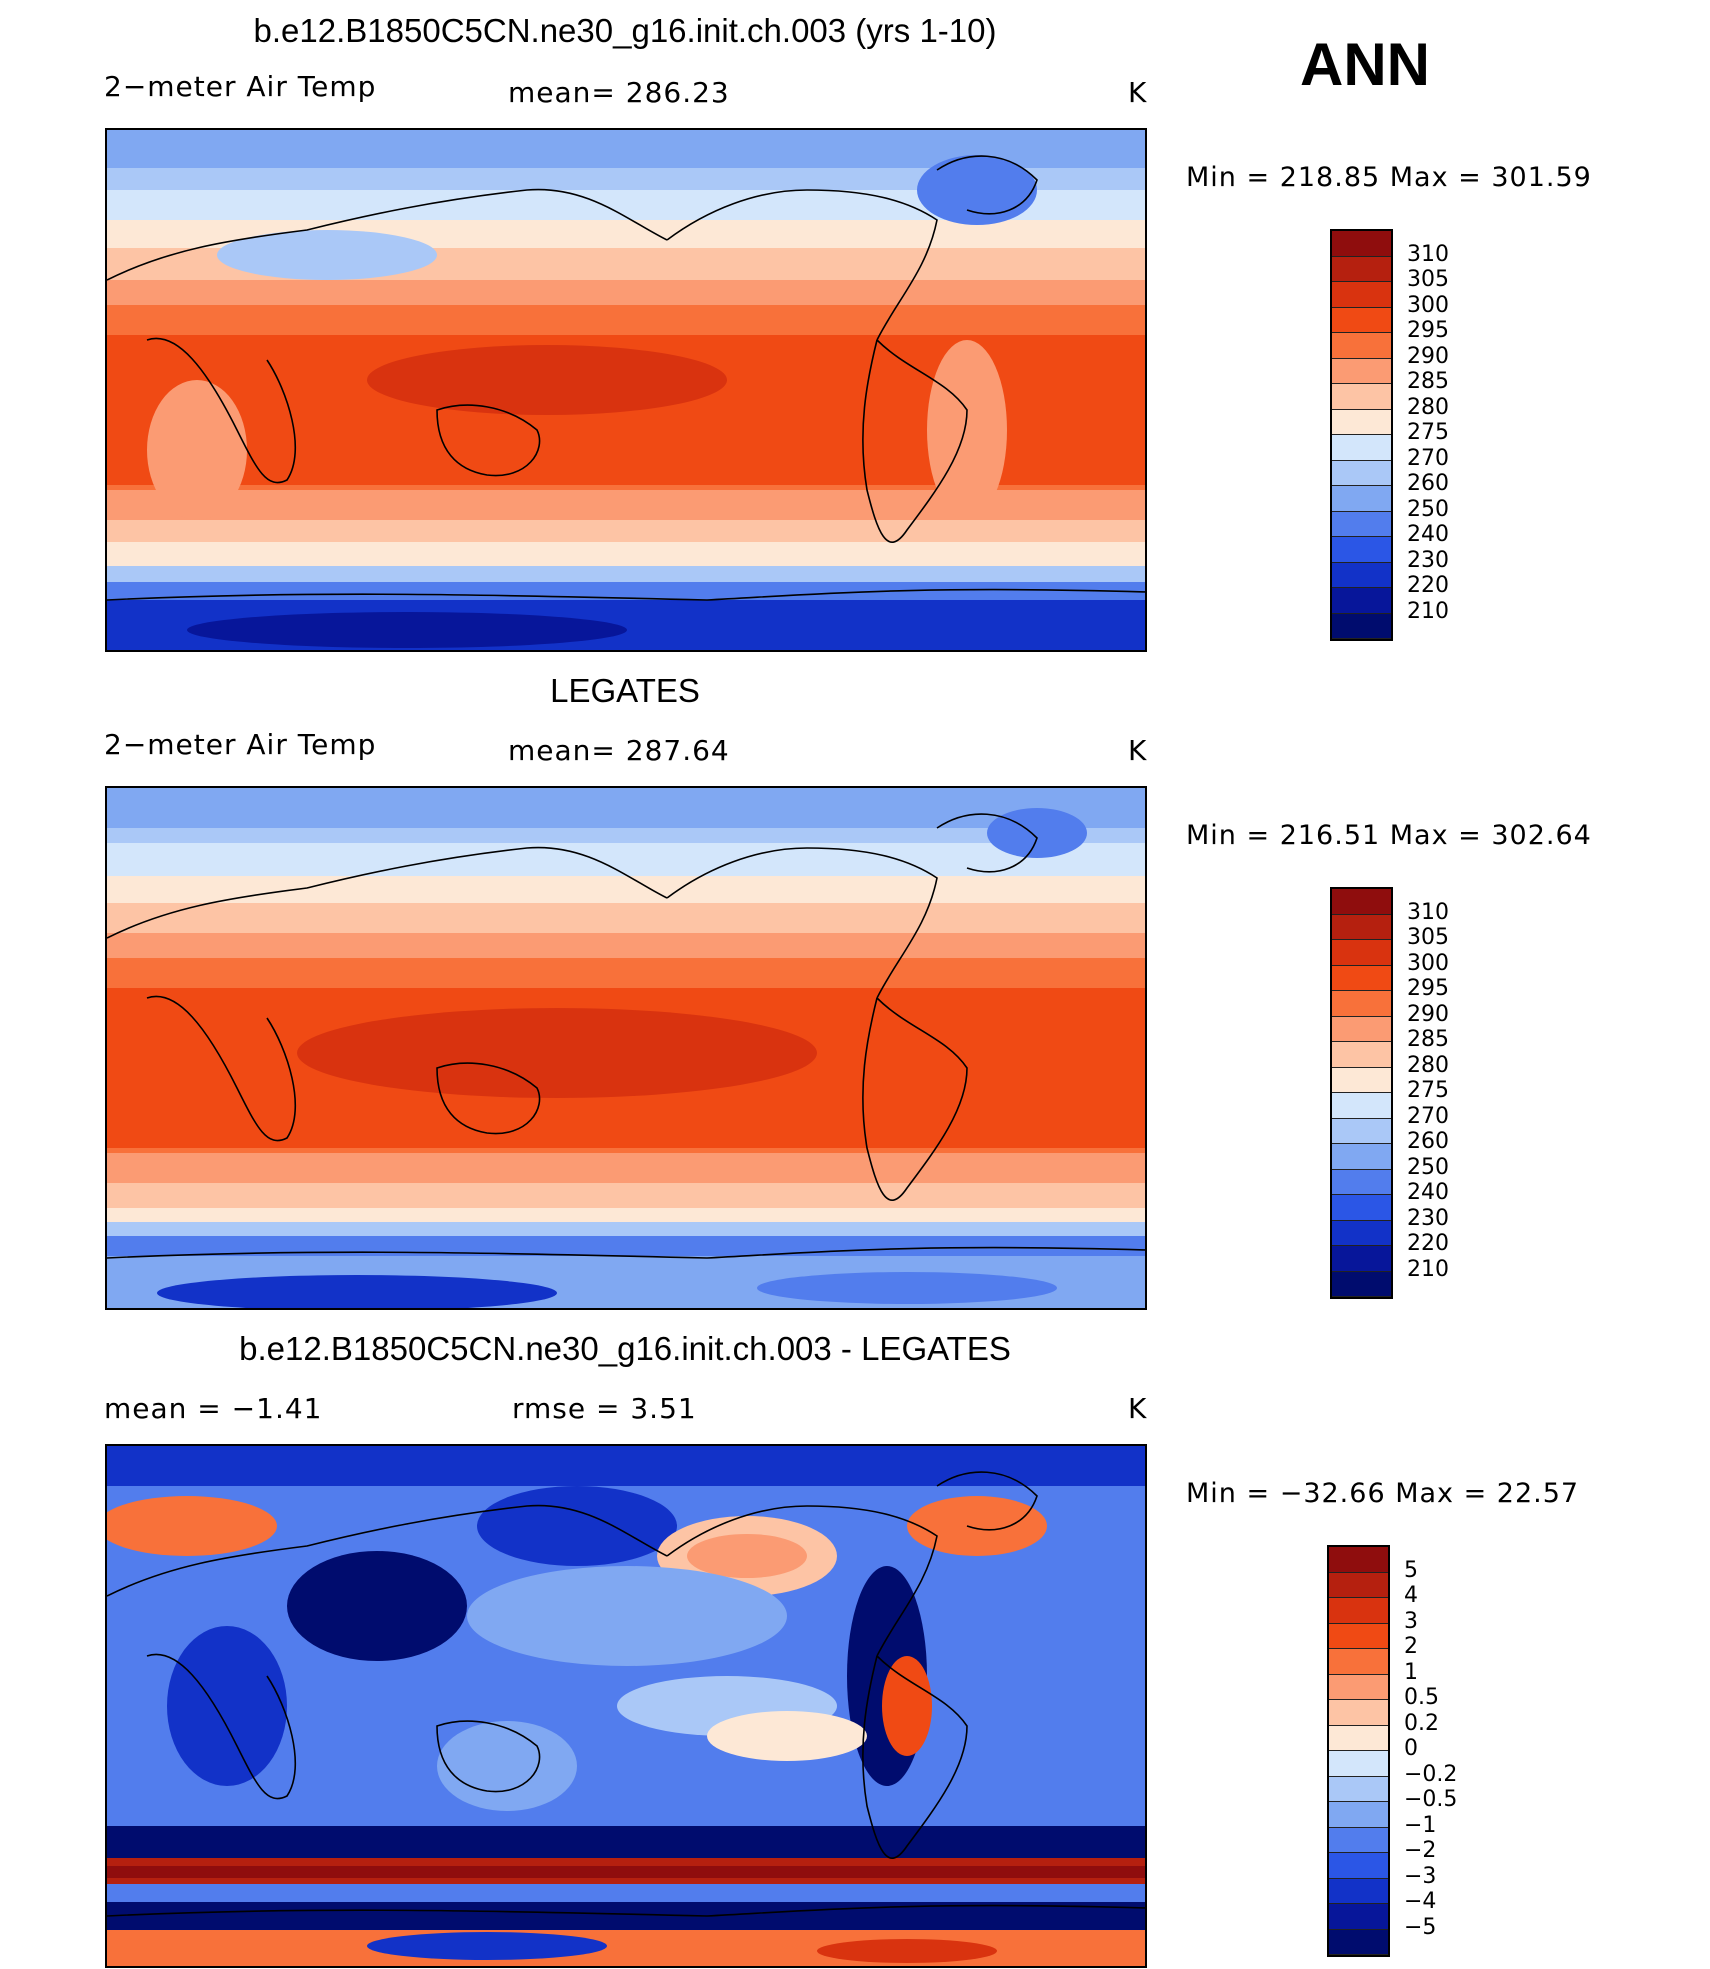  I want to click on colorbar-tick-label: −3, so click(1420, 1876).